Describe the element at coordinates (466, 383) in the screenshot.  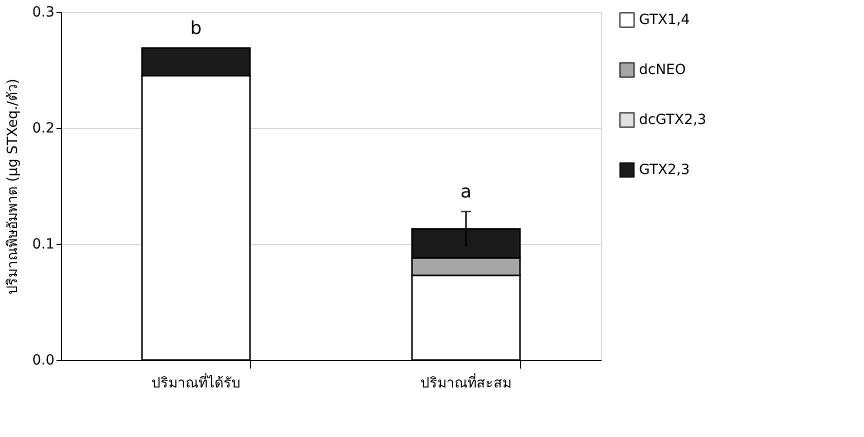
I see `x-tick-label: ปริมาณที่สะสม` at that location.